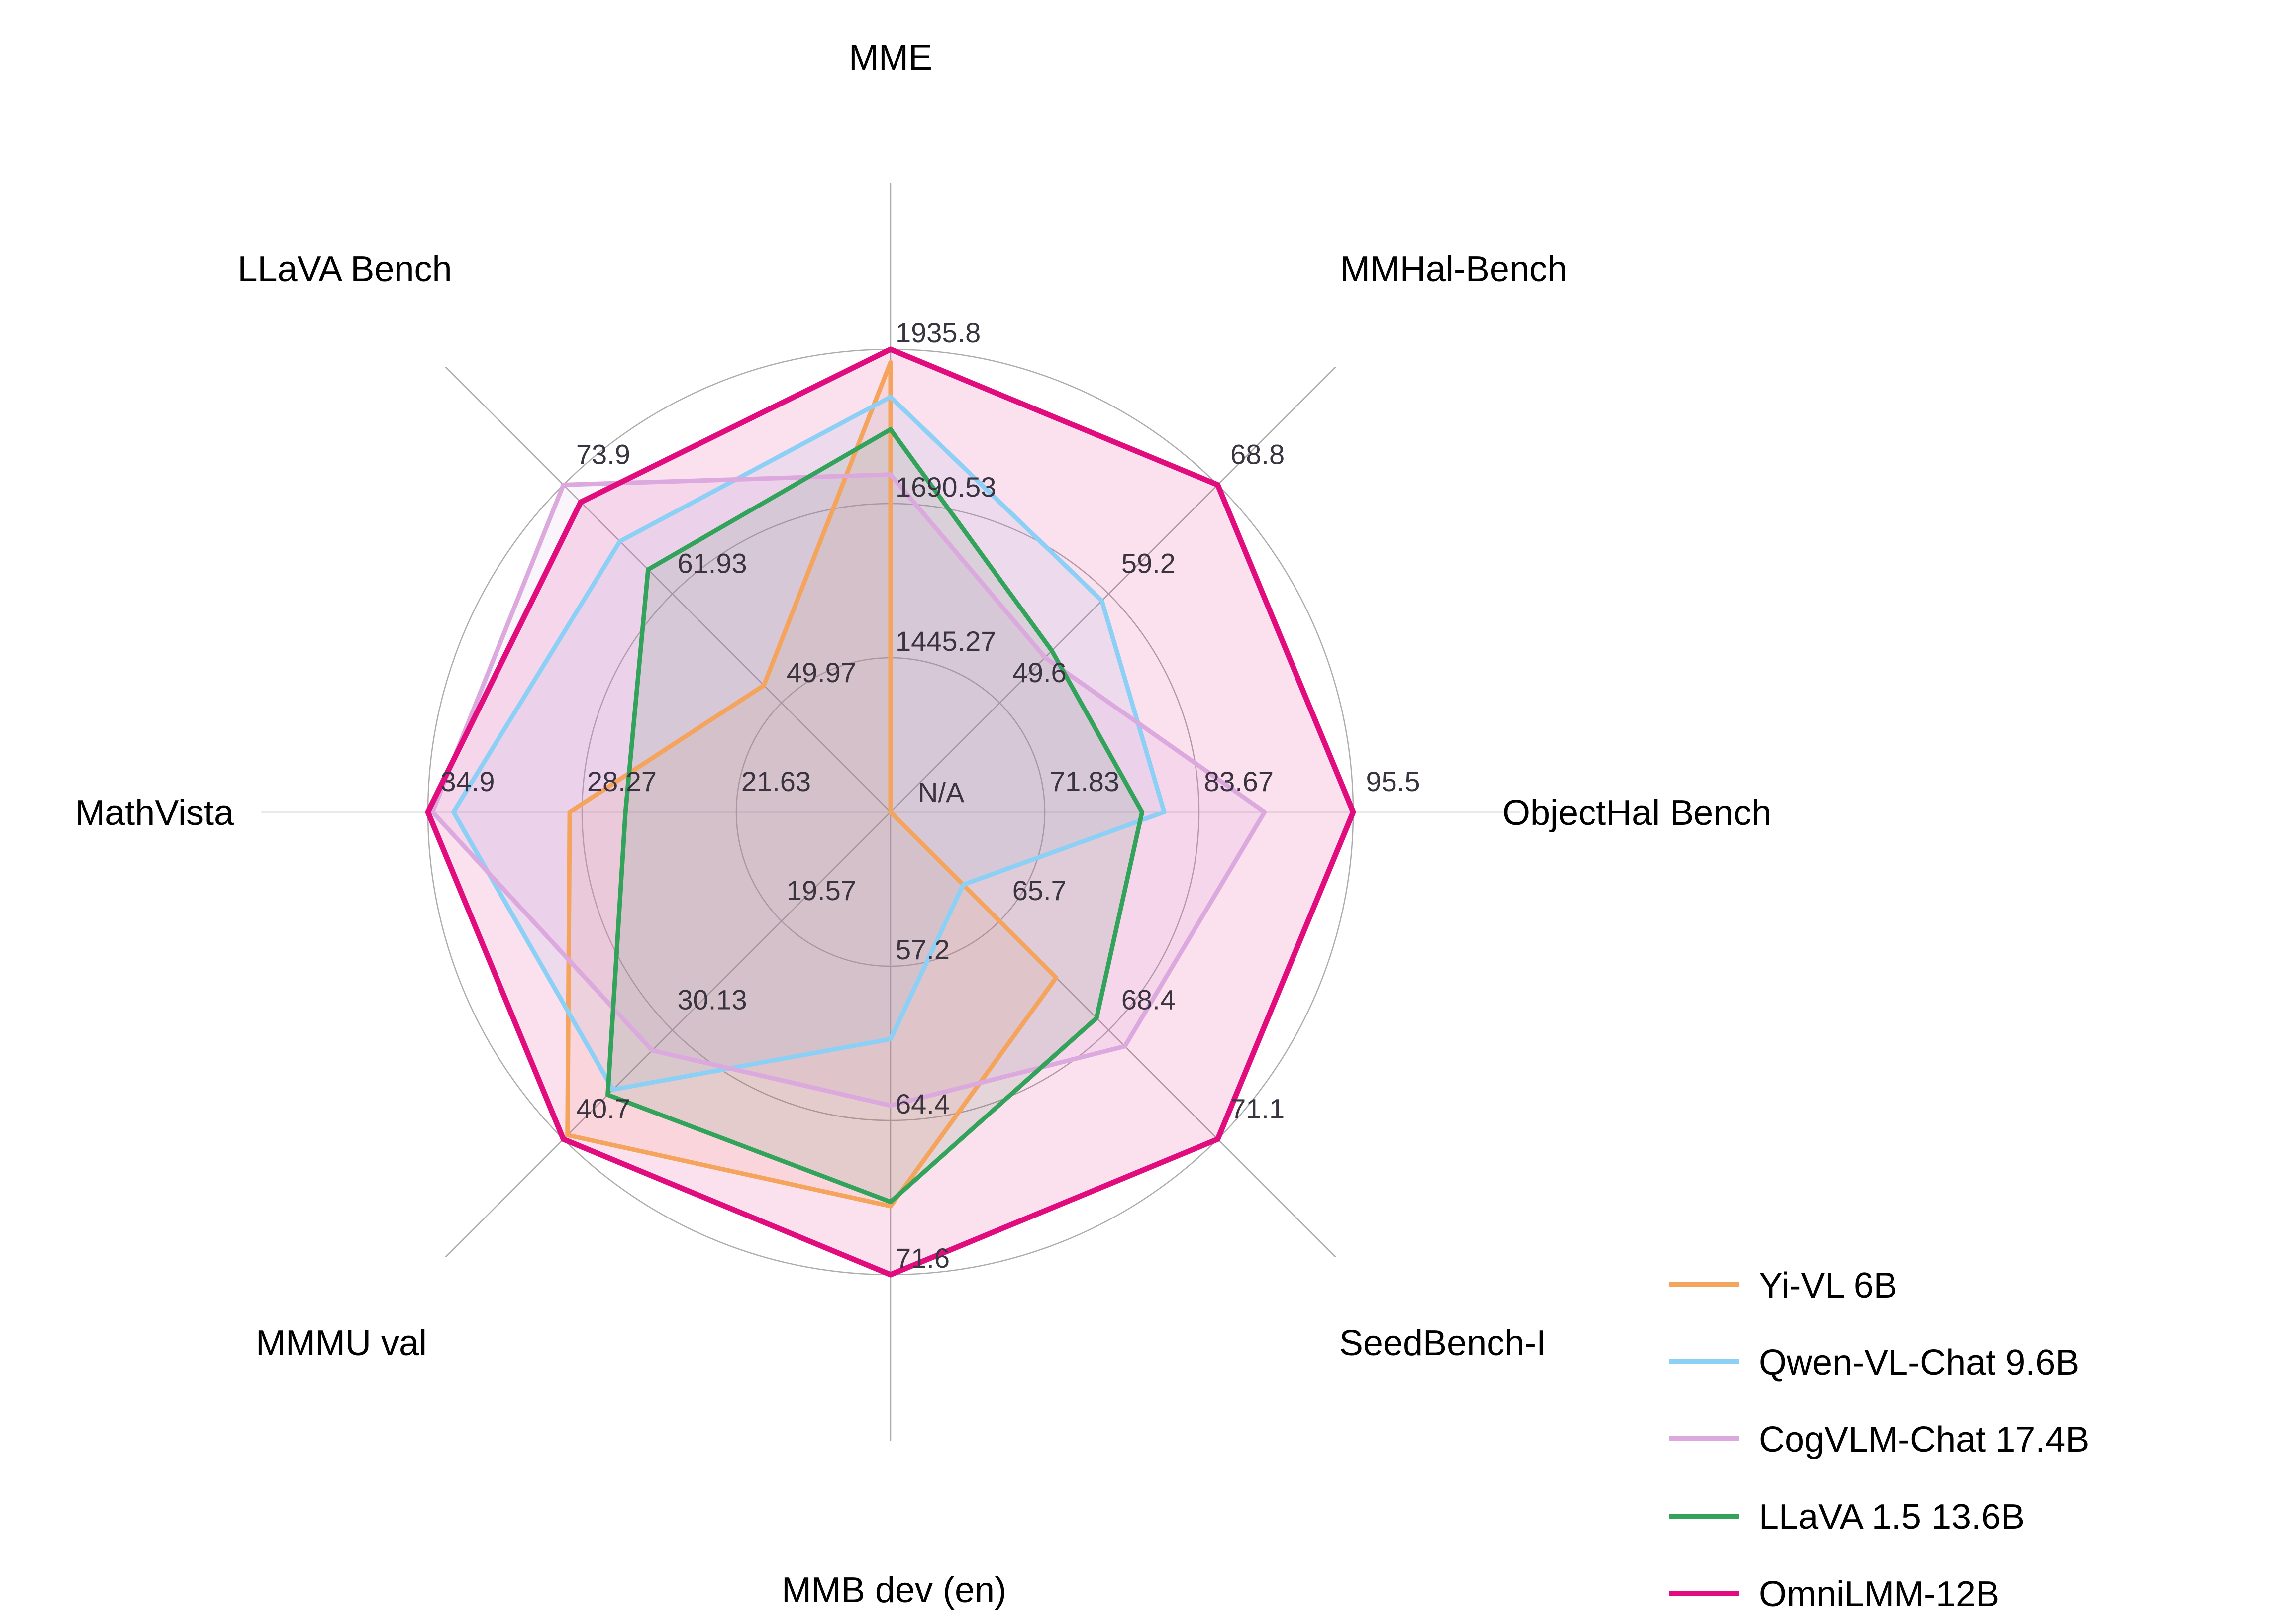 This screenshot has width=2292, height=1624. I want to click on axis-title-MMMU val: MMMU val, so click(341, 1343).